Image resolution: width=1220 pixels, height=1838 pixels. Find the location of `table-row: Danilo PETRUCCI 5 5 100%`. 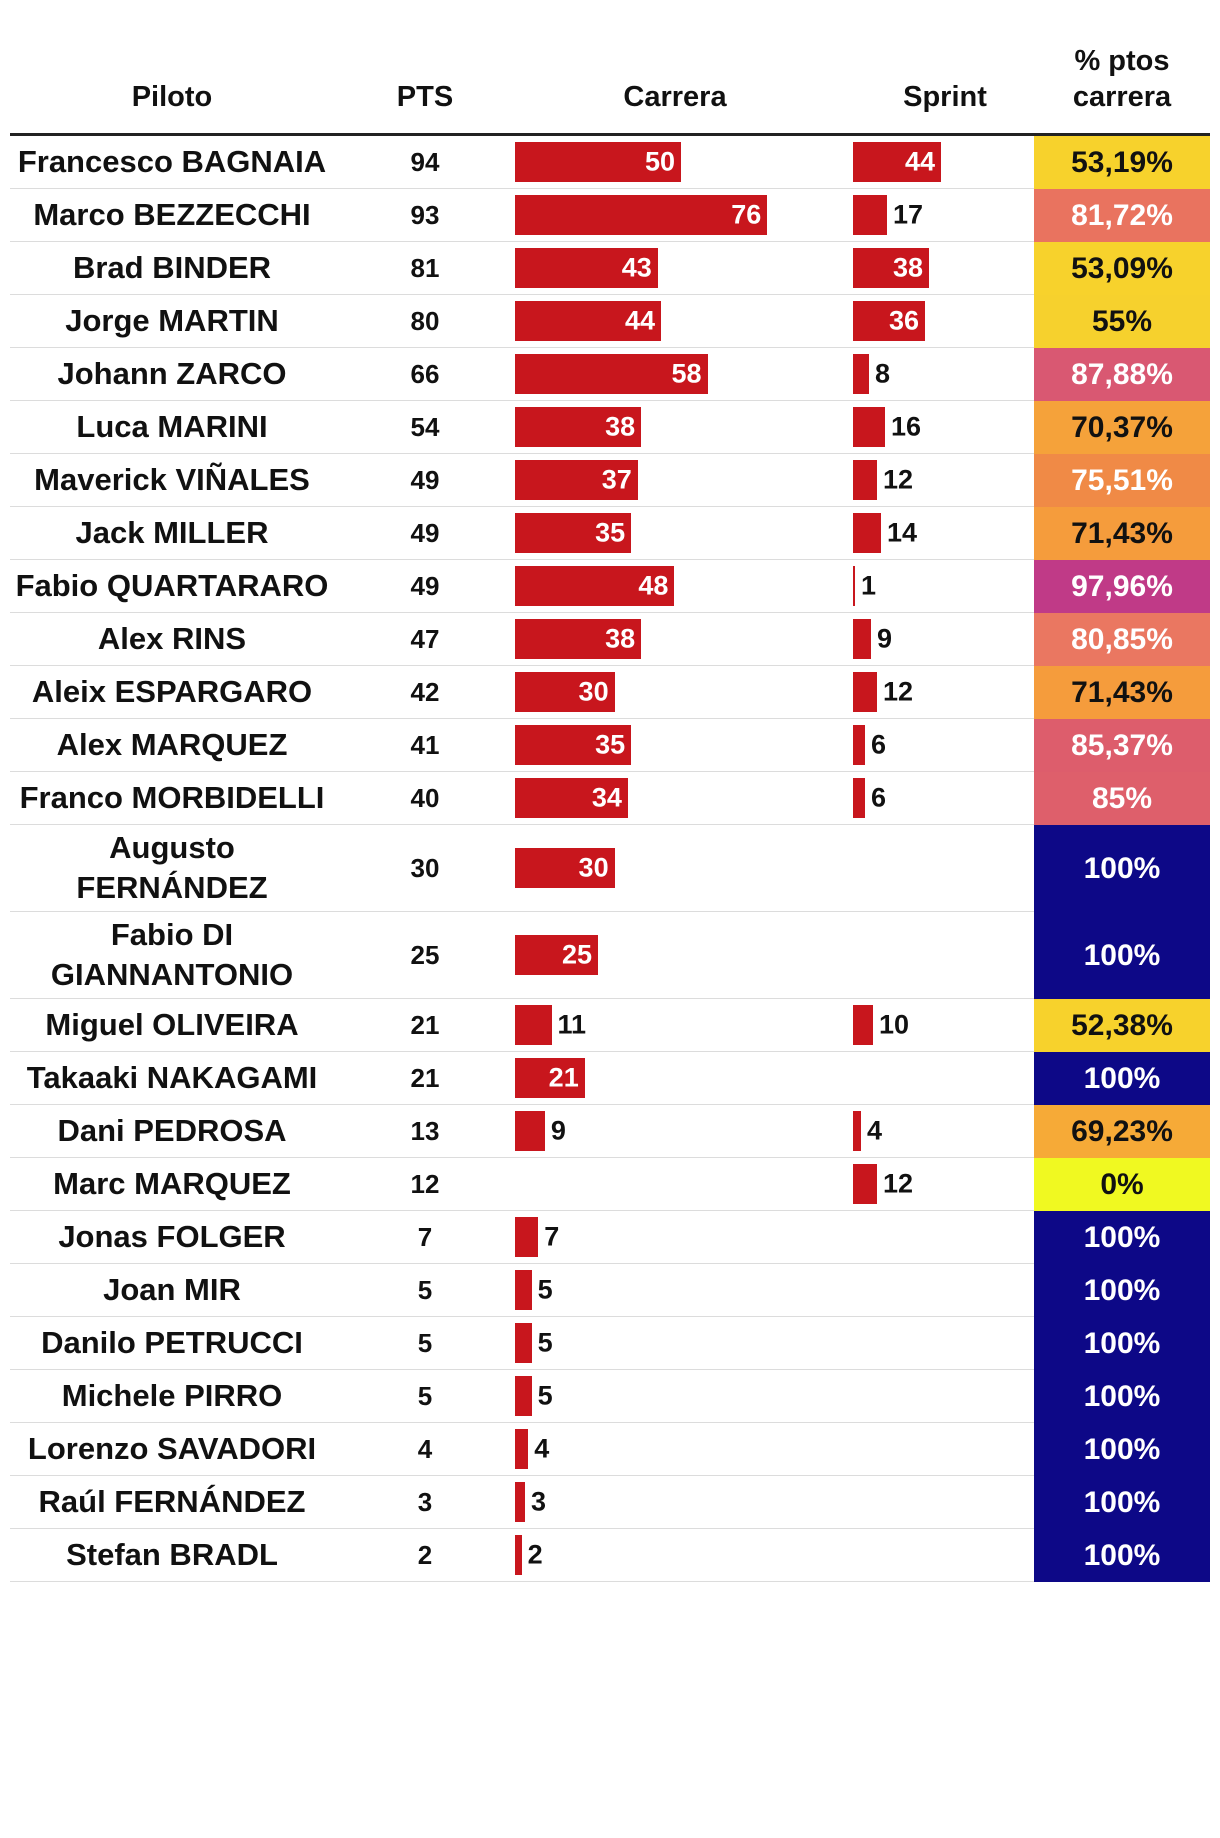

table-row: Danilo PETRUCCI 5 5 100% is located at coordinates (610, 1343).